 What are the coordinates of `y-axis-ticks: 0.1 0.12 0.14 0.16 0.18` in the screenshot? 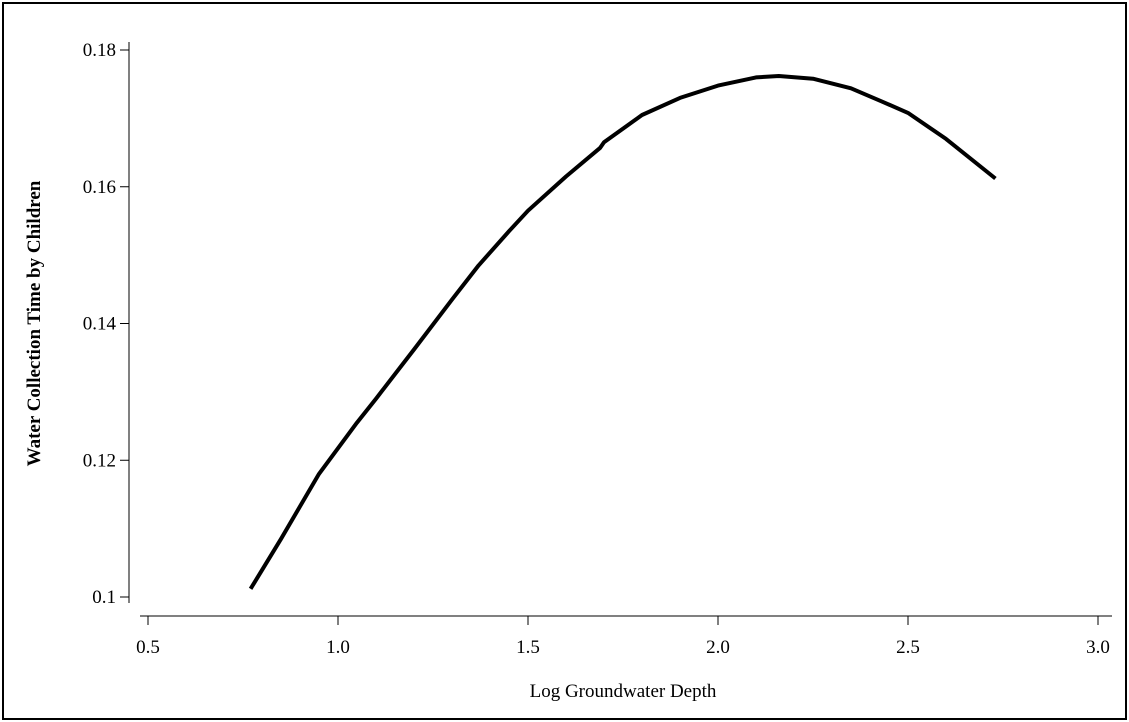 It's located at (106, 324).